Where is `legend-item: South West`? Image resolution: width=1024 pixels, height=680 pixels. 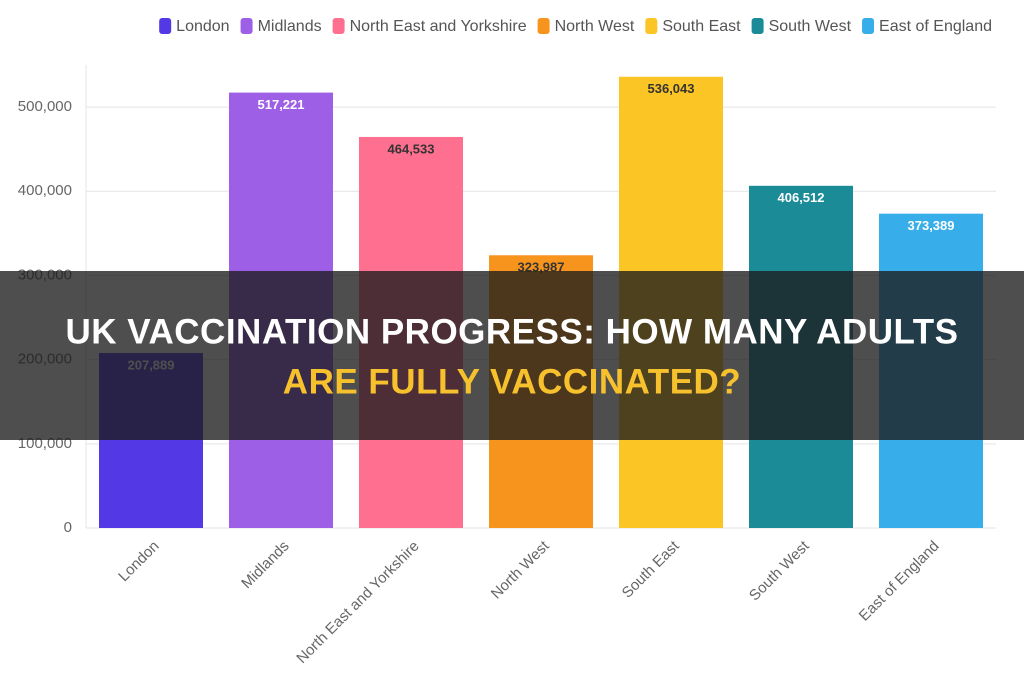
legend-item: South West is located at coordinates (801, 26).